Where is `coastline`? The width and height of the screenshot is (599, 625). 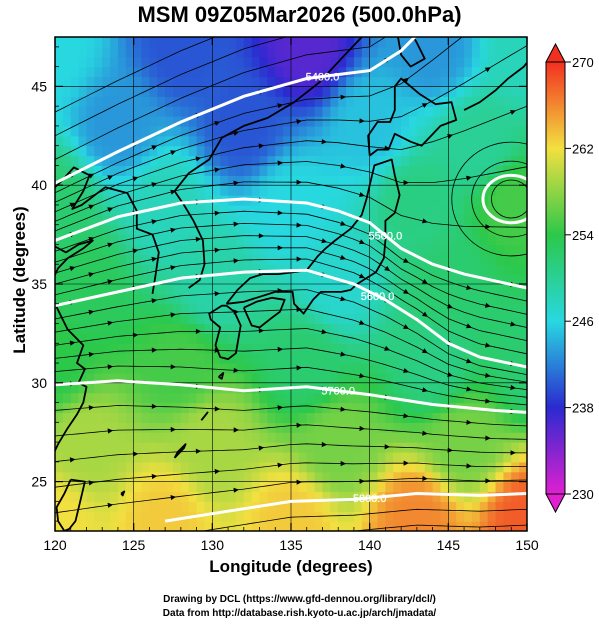 coastline is located at coordinates (180, 451).